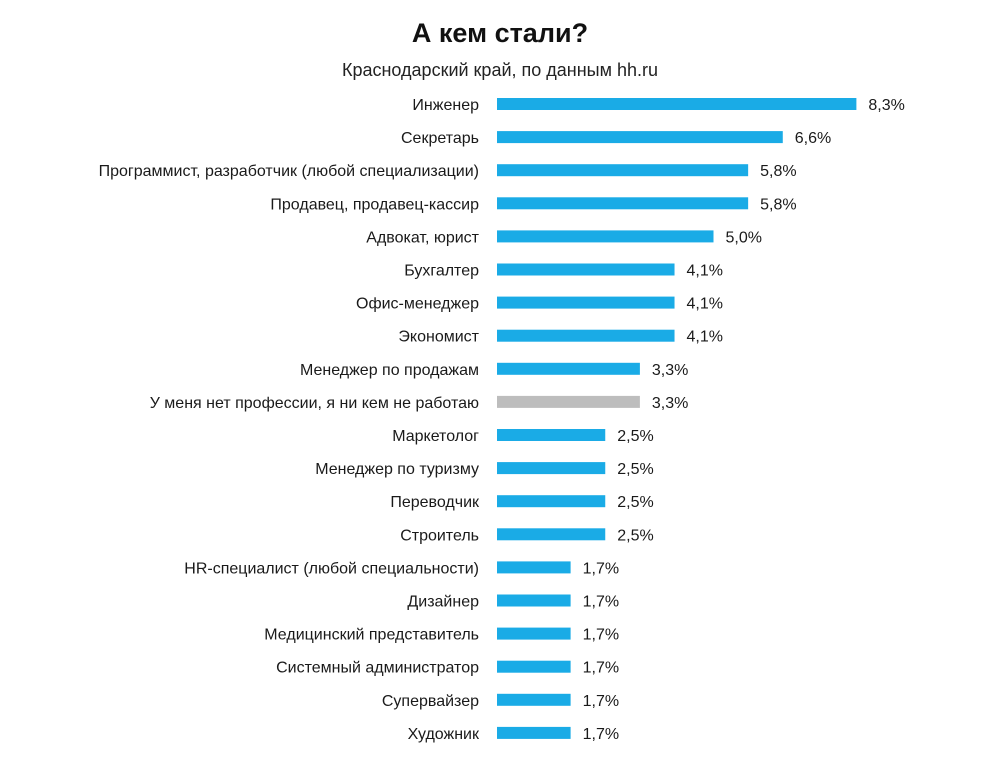 This screenshot has width=1000, height=777. I want to click on category-label: Медицинский представитель, so click(371, 635).